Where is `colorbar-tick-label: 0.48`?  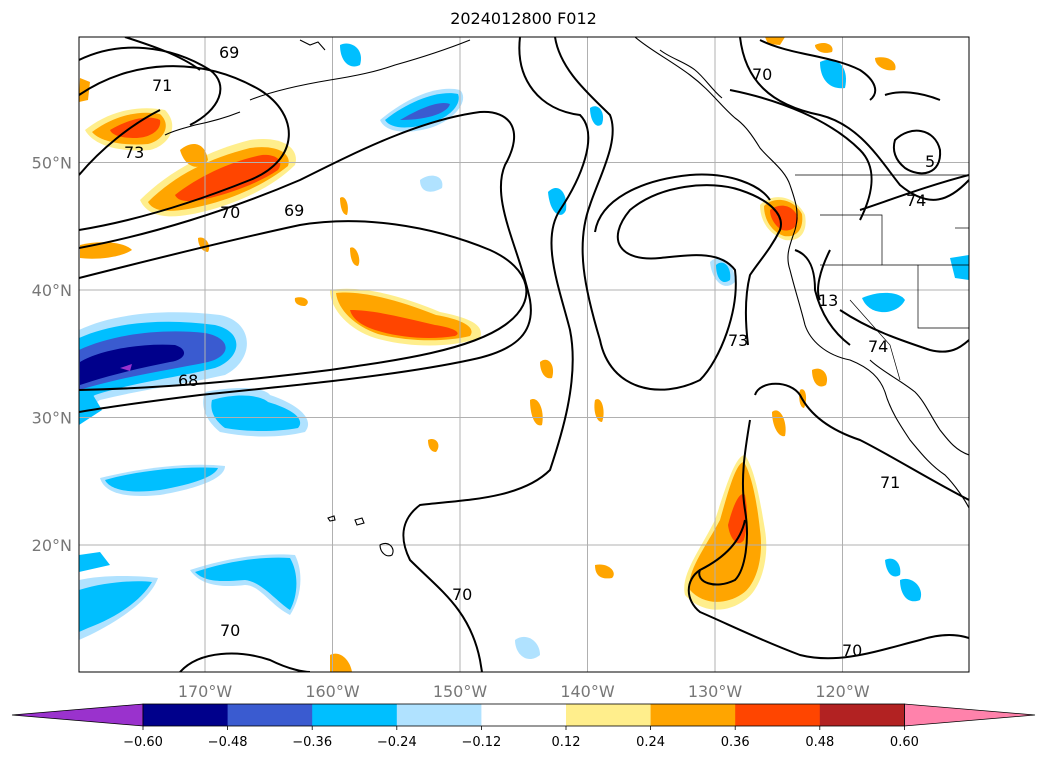
colorbar-tick-label: 0.48 is located at coordinates (819, 742).